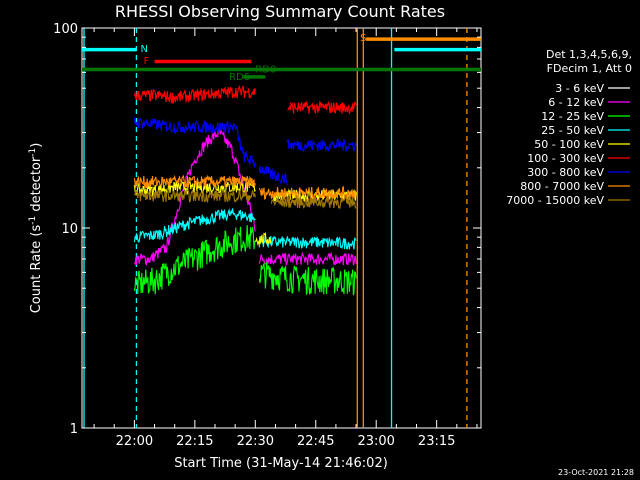 The image size is (640, 480). I want to click on x-tick-label-3: 22:45, so click(315, 441).